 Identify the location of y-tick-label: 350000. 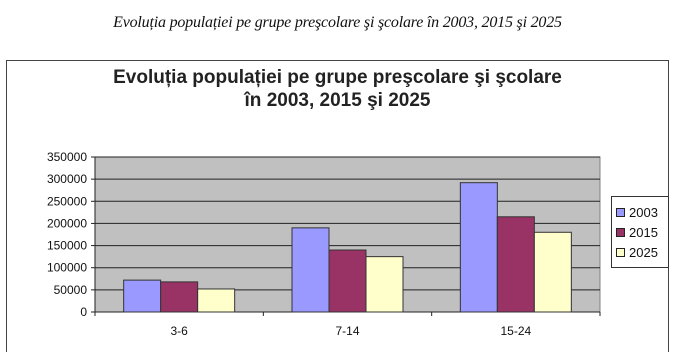
(67, 157).